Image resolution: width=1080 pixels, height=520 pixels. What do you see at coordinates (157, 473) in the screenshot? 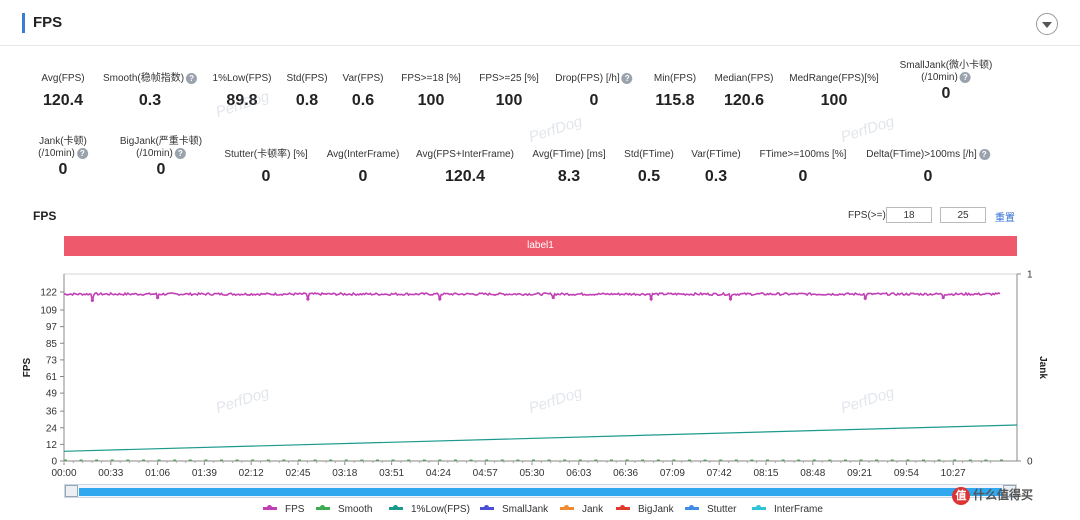
I see `x-tick-label: 01:06` at bounding box center [157, 473].